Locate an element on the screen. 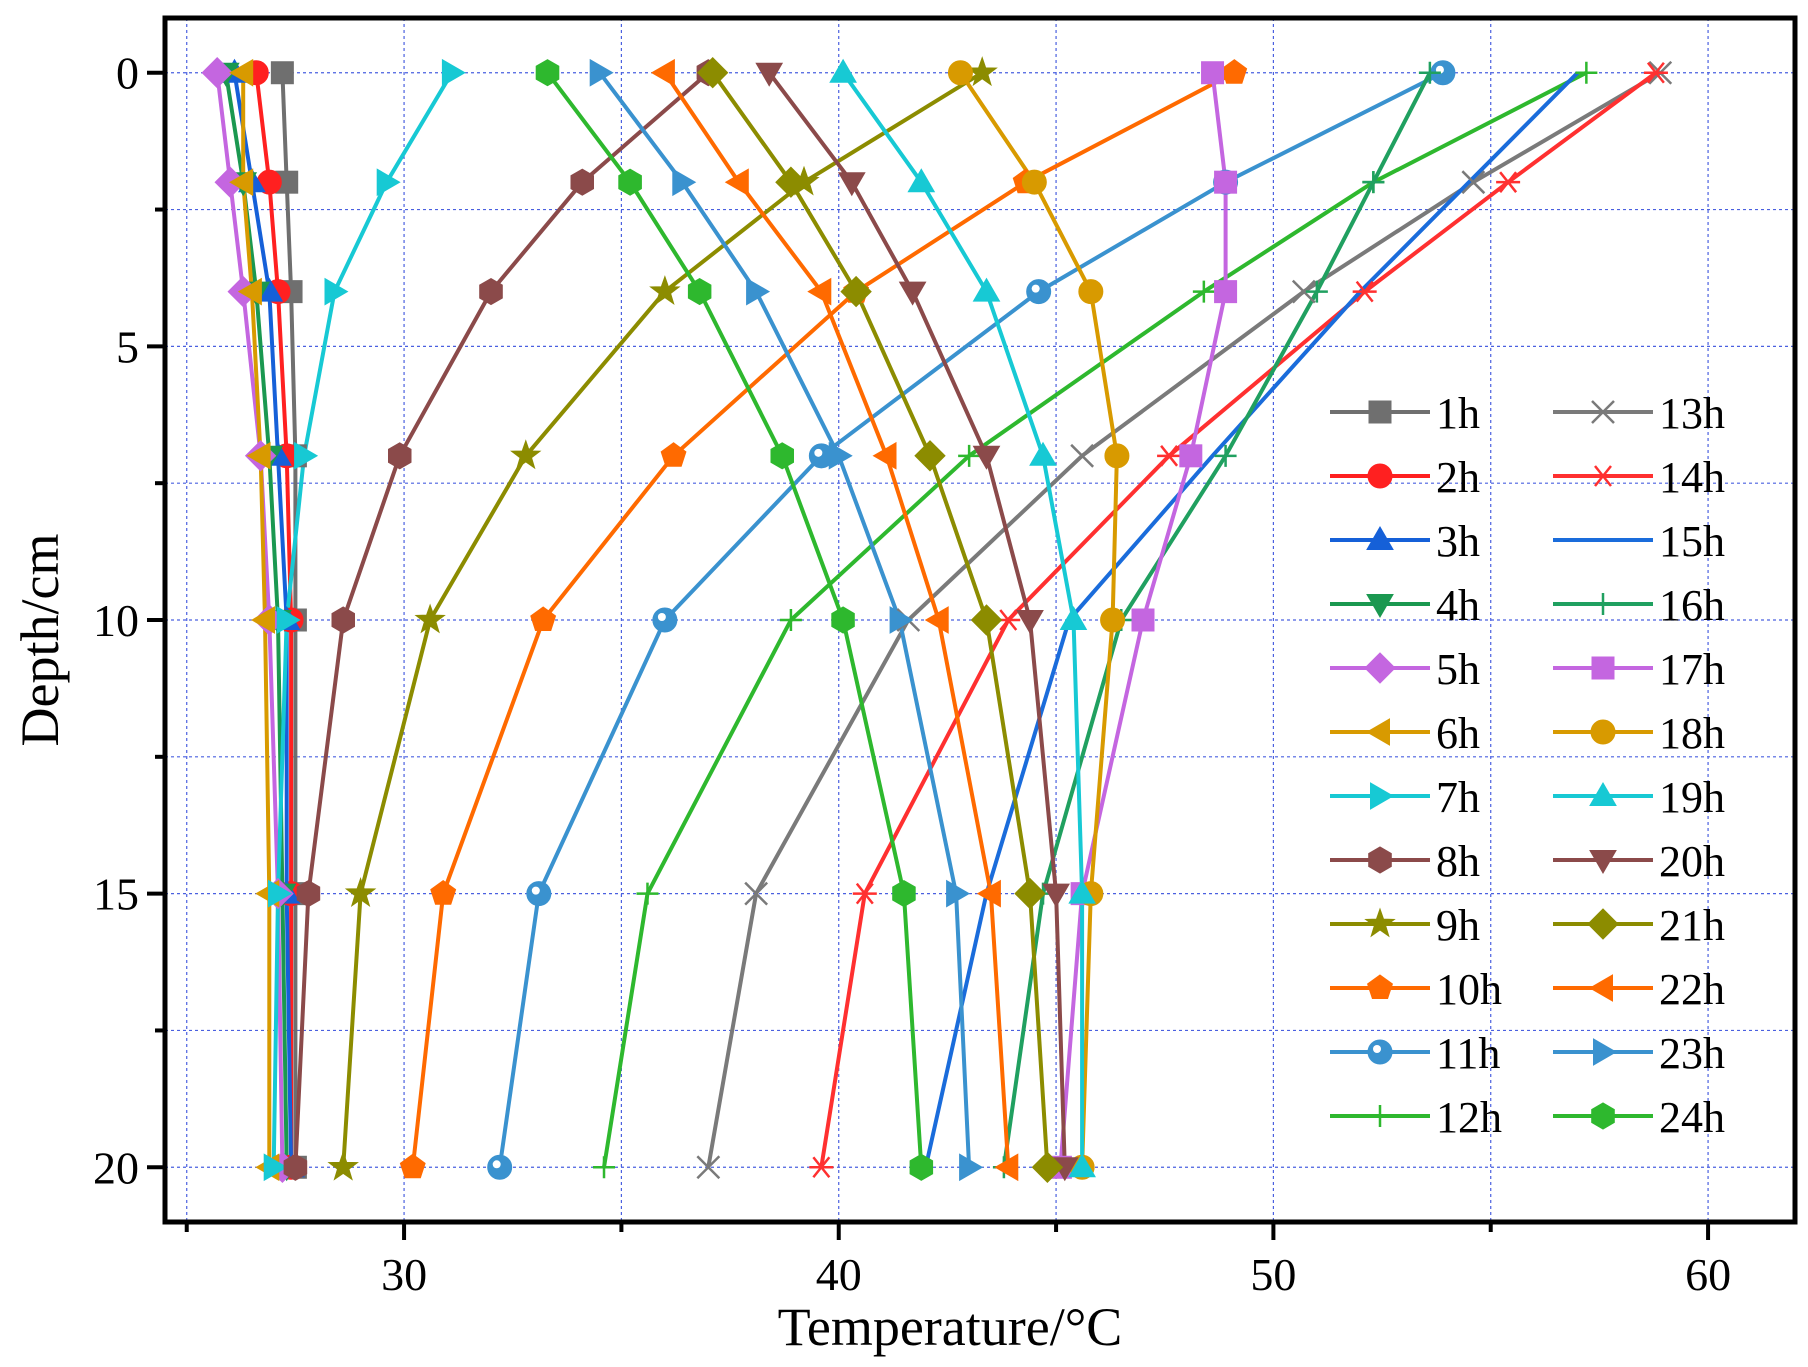 This screenshot has height=1367, width=1808. legend-label: 23h is located at coordinates (1692, 1053).